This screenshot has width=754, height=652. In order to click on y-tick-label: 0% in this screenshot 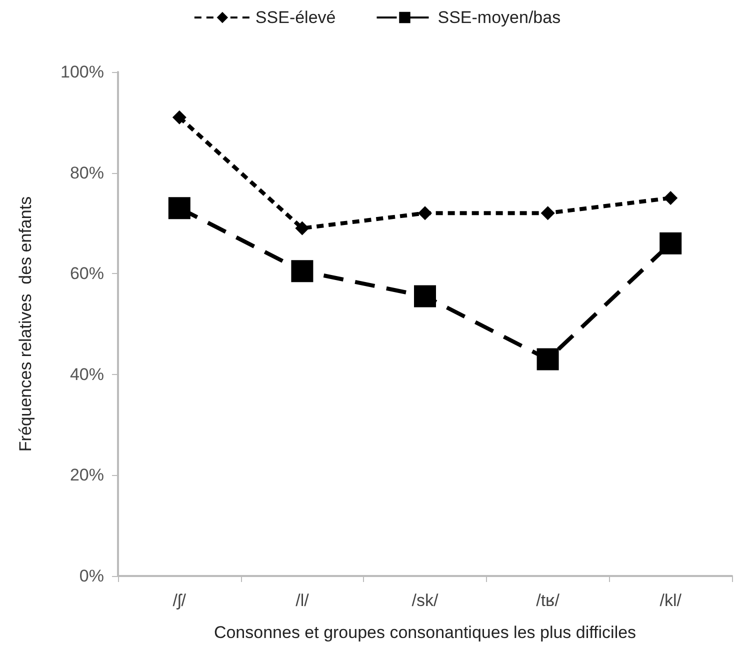, I will do `click(91, 576)`.